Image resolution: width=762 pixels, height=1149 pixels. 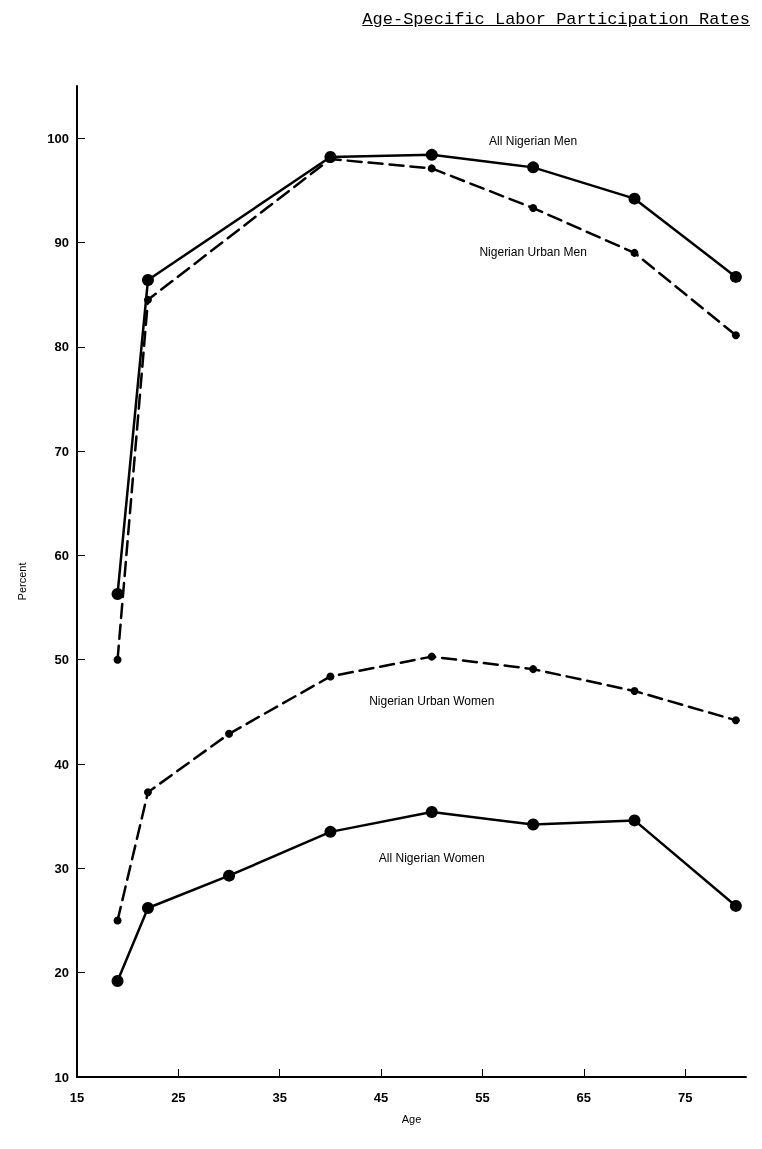 What do you see at coordinates (584, 1097) in the screenshot?
I see `x-tick-label: 65` at bounding box center [584, 1097].